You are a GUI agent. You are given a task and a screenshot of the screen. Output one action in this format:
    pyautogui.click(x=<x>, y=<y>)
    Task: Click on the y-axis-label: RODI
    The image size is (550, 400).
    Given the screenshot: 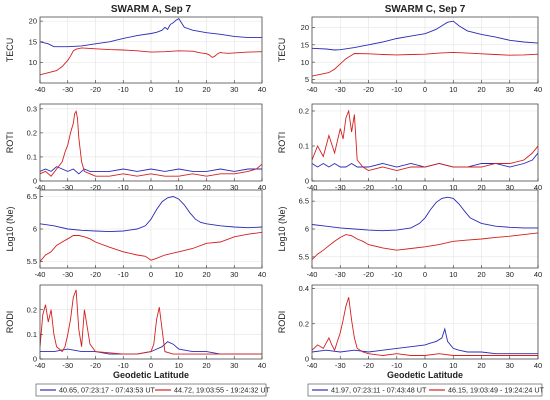 What is the action you would take?
    pyautogui.click(x=282, y=322)
    